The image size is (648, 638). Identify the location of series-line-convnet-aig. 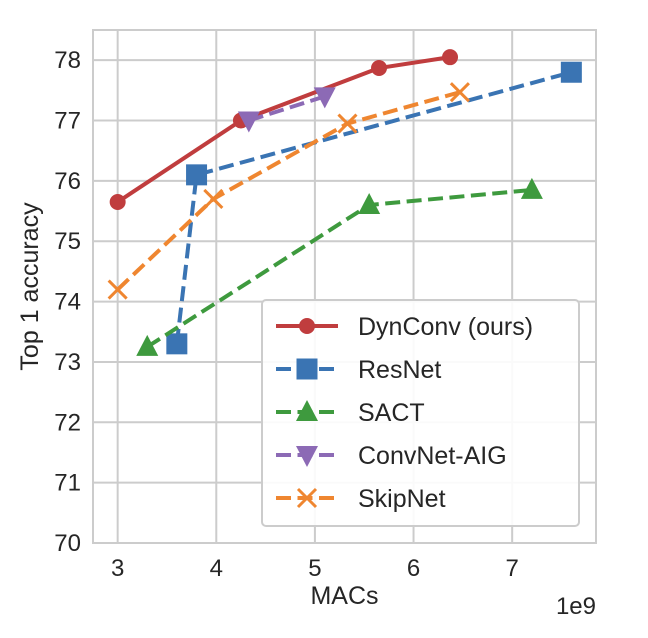
(287, 108).